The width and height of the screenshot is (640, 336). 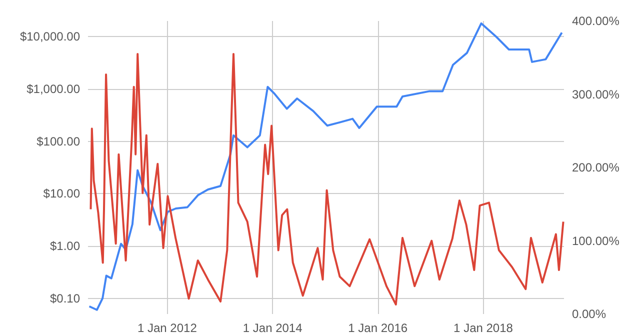 I want to click on y2-tick-label: 400.00%, so click(x=596, y=21).